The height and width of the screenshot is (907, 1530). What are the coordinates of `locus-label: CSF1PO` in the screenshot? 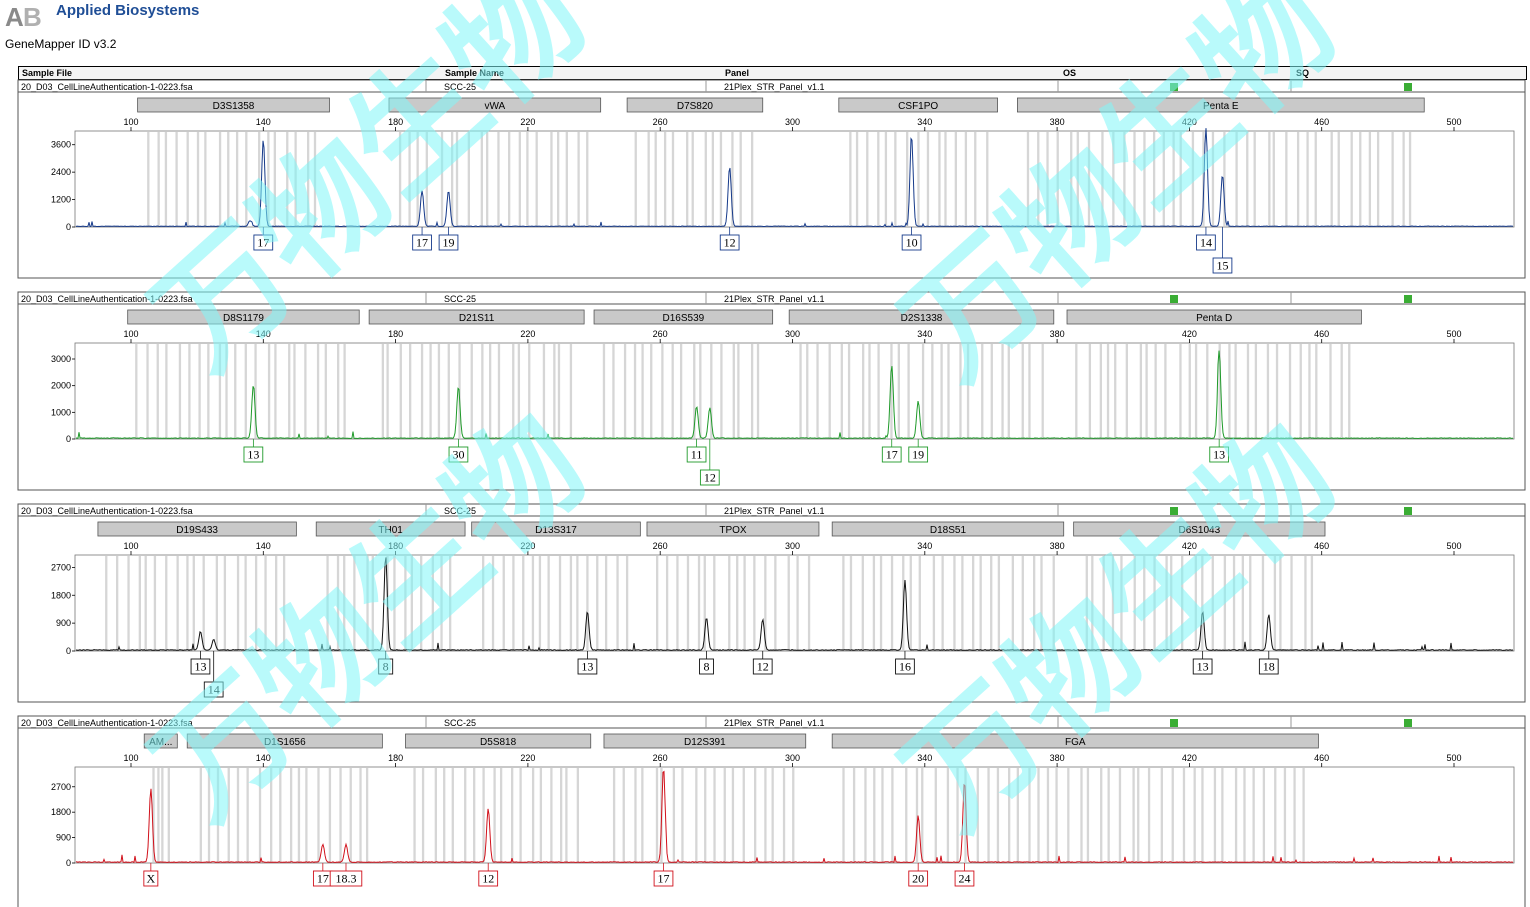 It's located at (918, 106).